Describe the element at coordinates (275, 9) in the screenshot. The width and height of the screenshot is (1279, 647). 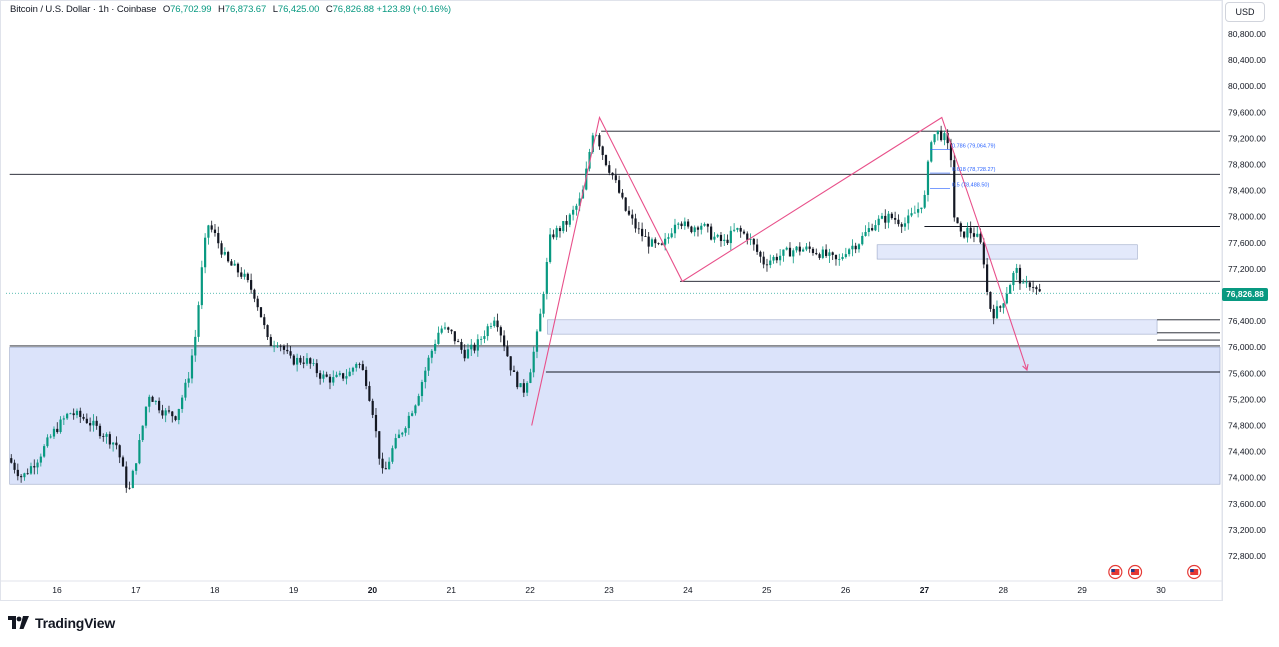
I see `low-label: L` at that location.